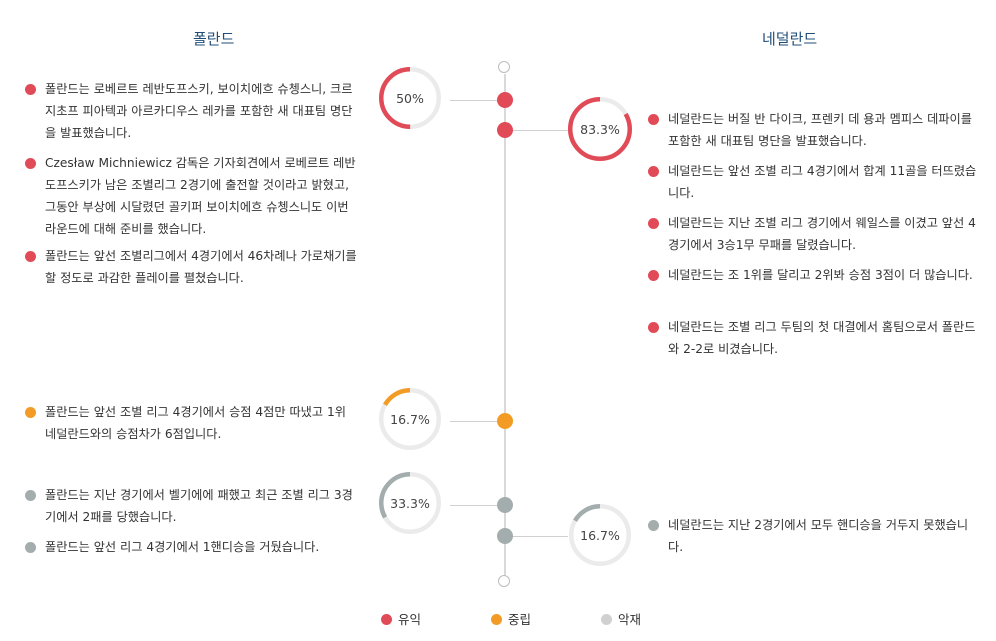 This screenshot has height=641, width=996. I want to click on donut-percent: 83.3%, so click(600, 129).